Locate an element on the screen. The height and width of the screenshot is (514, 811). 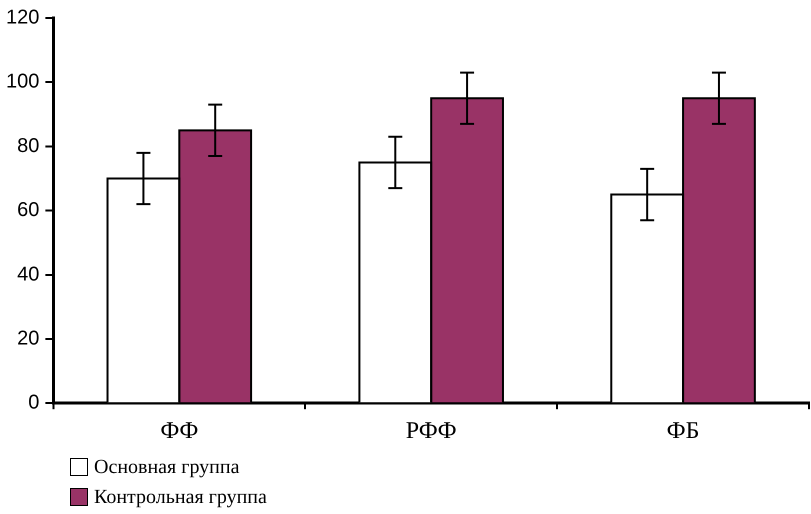
y-tick-label: 100 is located at coordinates (23, 81).